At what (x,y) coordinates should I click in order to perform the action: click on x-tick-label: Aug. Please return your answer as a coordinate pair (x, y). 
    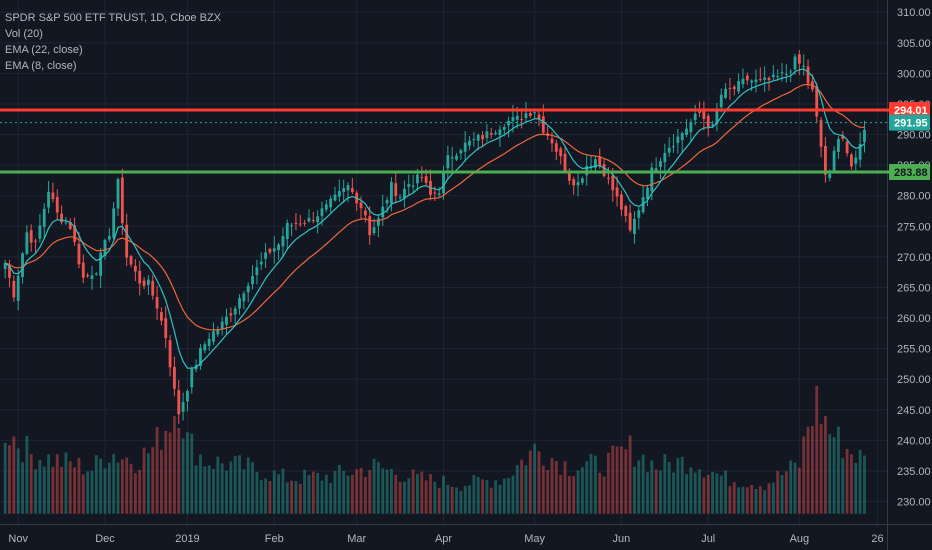
    Looking at the image, I should click on (800, 539).